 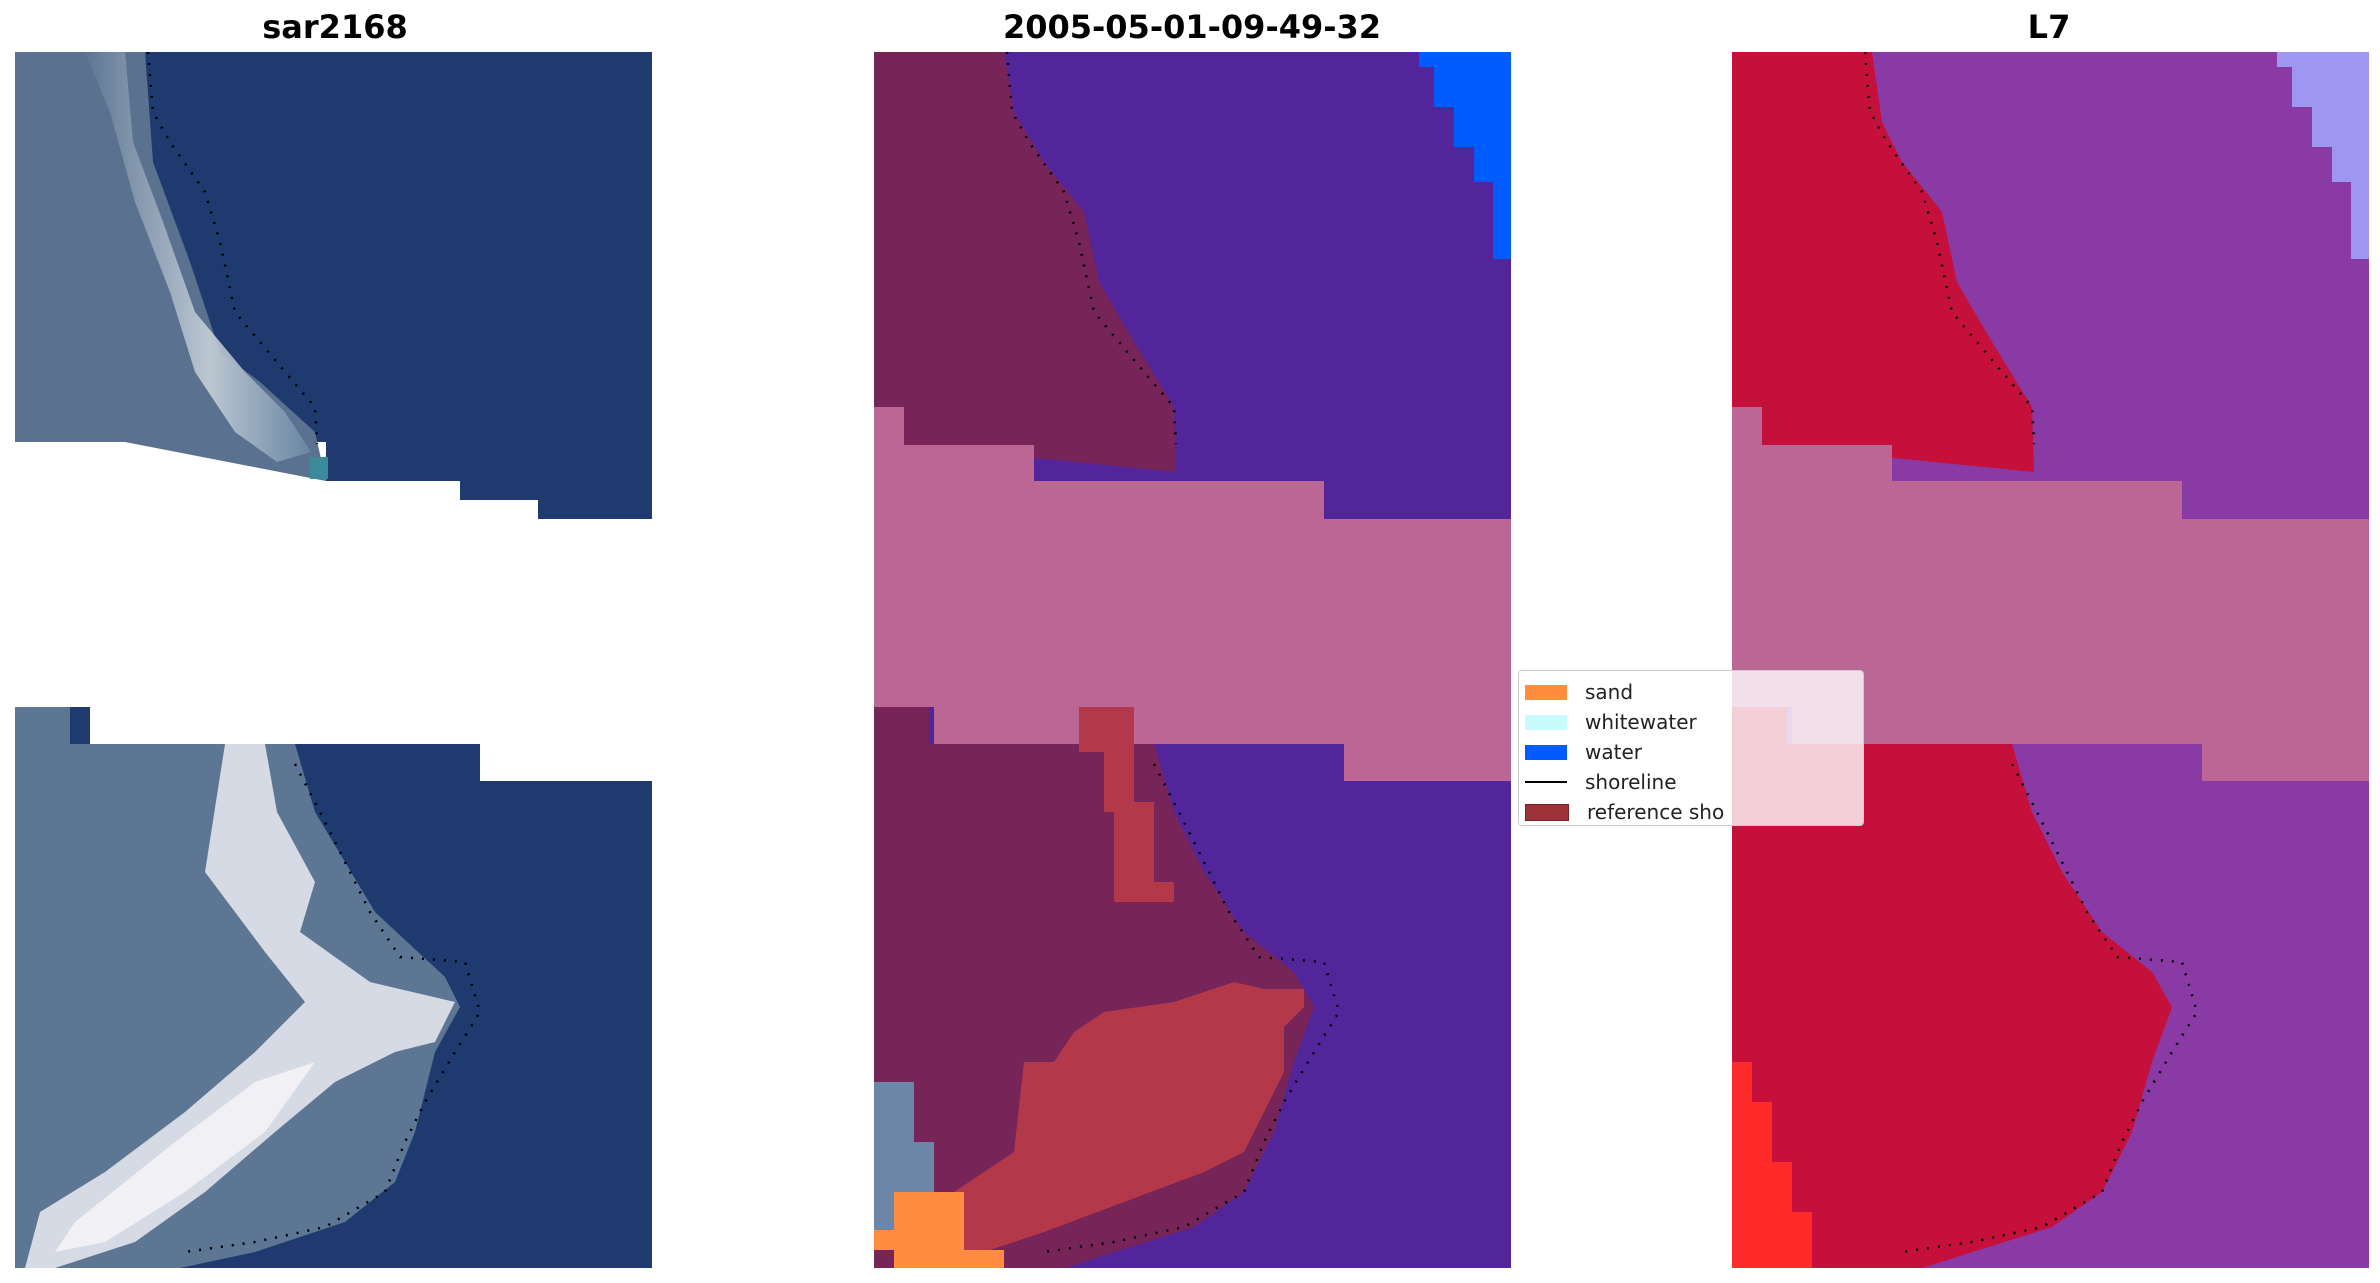 What do you see at coordinates (232, 248) in the screenshot?
I see `shoreline-rgb` at bounding box center [232, 248].